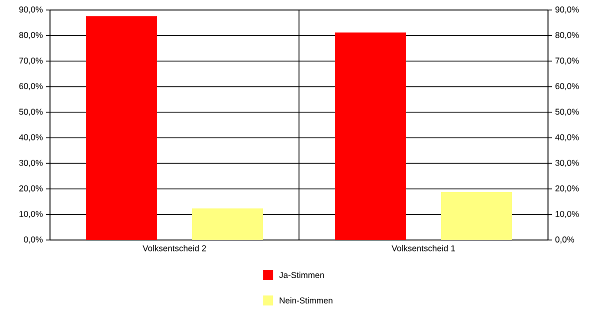 The height and width of the screenshot is (333, 600). Describe the element at coordinates (564, 240) in the screenshot. I see `y-tick-label: 0,0%` at that location.